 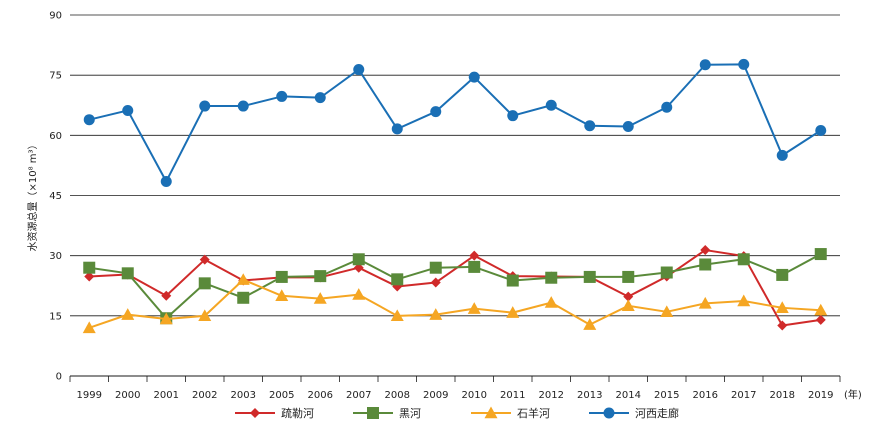 What do you see at coordinates (243, 395) in the screenshot?
I see `x-tick-label: 2003` at bounding box center [243, 395].